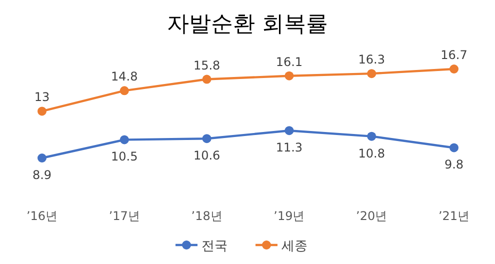  Describe the element at coordinates (454, 55) in the screenshot. I see `data-label: 16.7` at that location.